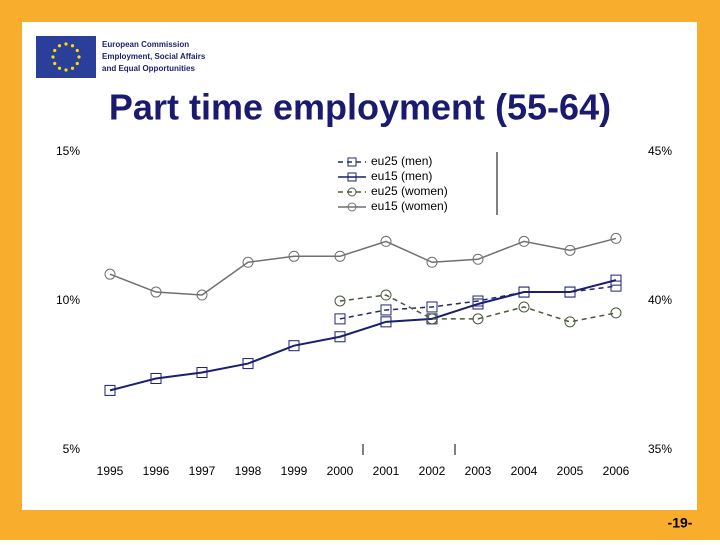 The height and width of the screenshot is (545, 720). I want to click on page-number: -19-, so click(680, 523).